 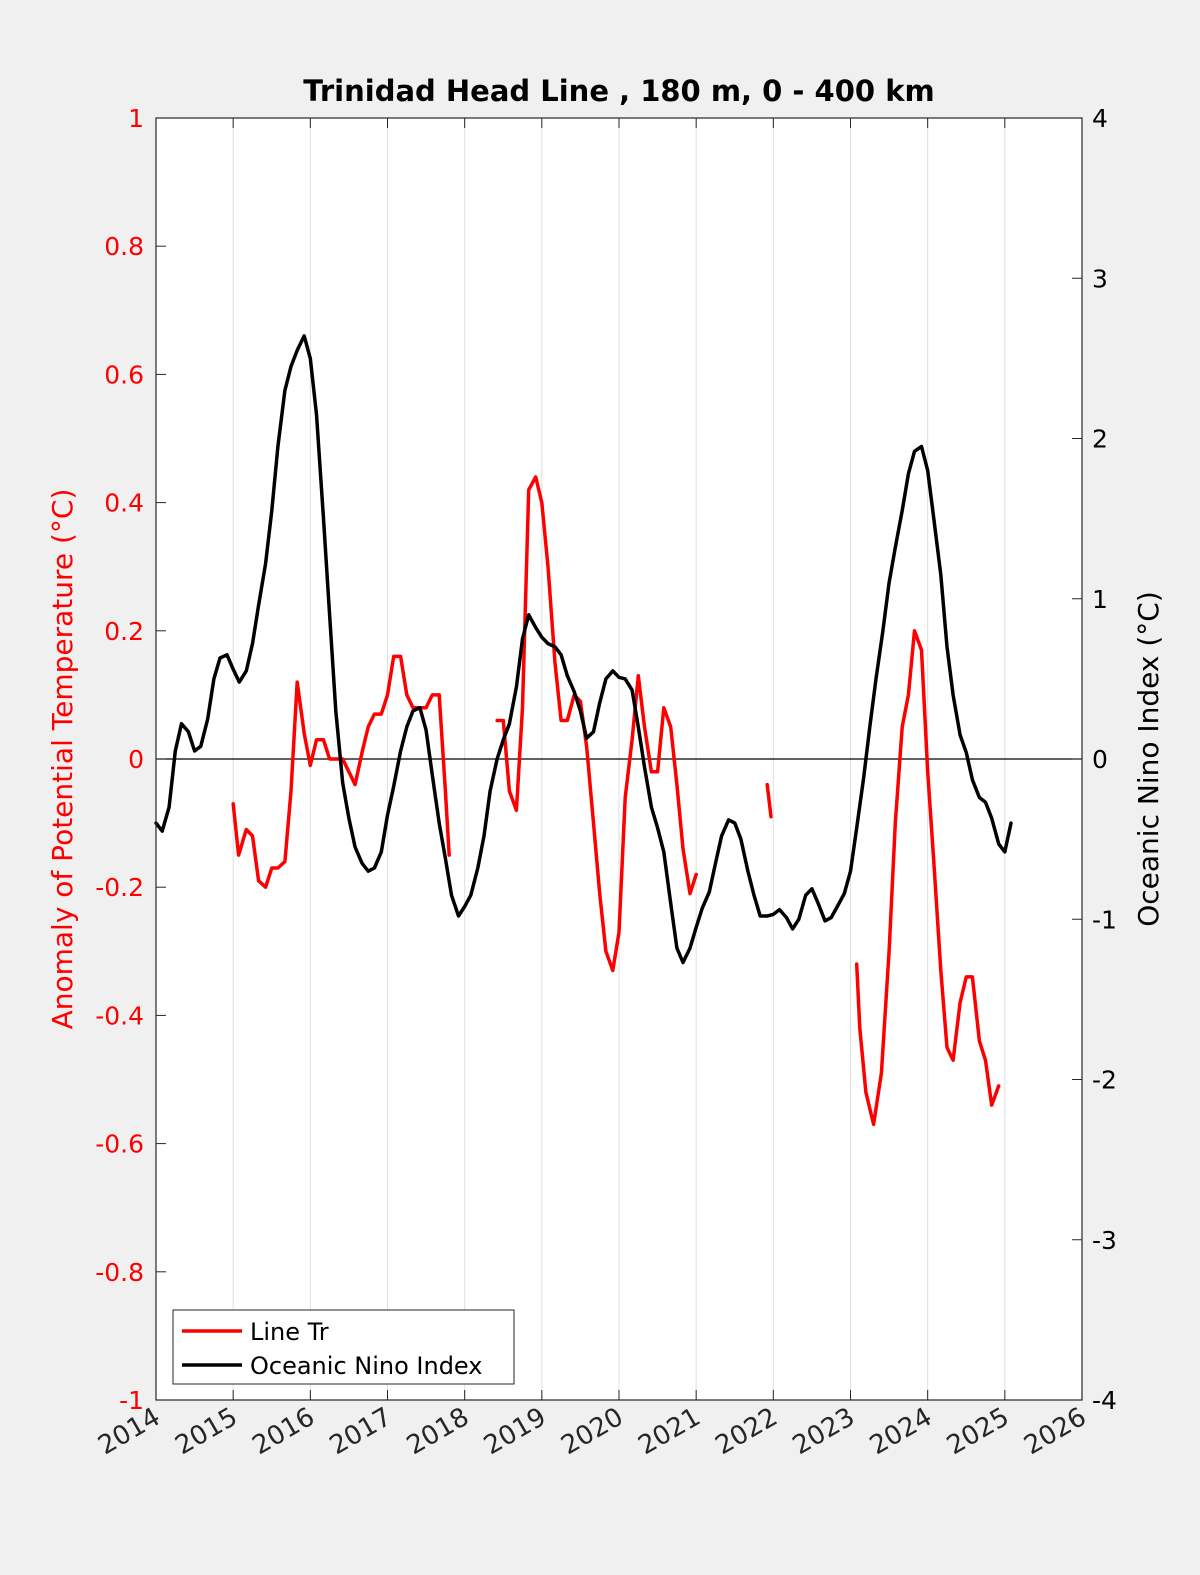 I want to click on right-axis-label: Oceanic Nino Index (°C), so click(x=1148, y=759).